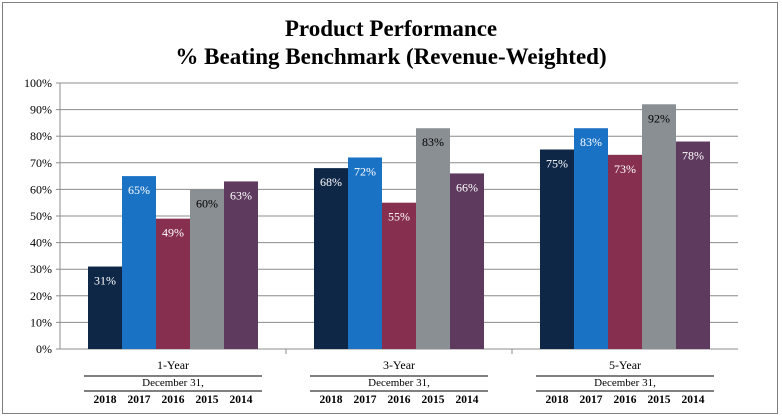  What do you see at coordinates (139, 262) in the screenshot?
I see `bar-2017-1-Year` at bounding box center [139, 262].